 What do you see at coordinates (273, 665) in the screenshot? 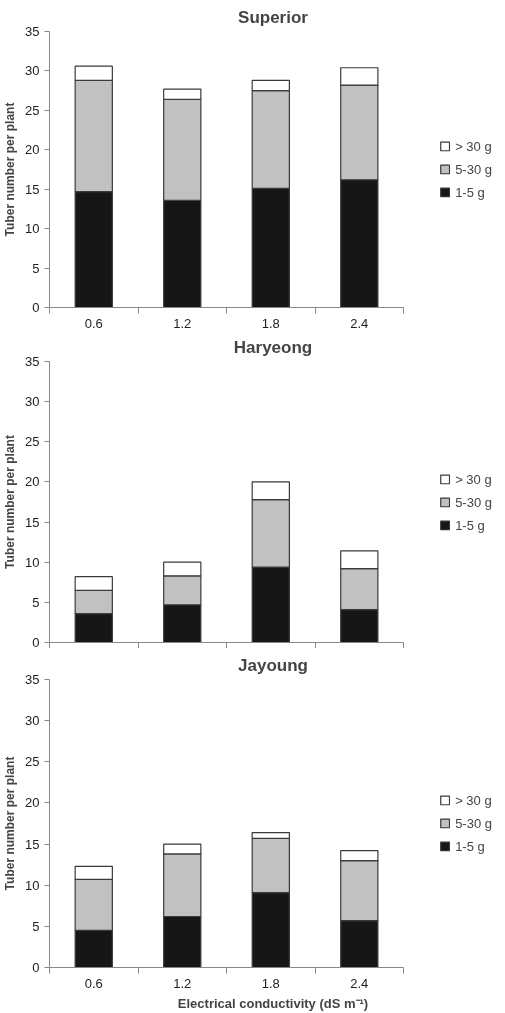
I see `chart-title: Jayoung` at bounding box center [273, 665].